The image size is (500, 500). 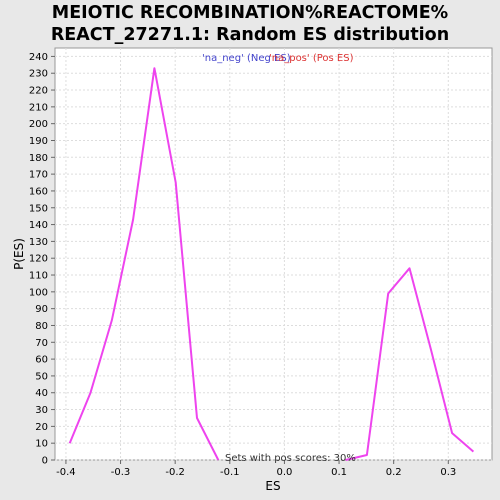 What do you see at coordinates (256, 469) in the screenshot?
I see `x-axis-ticks: -0.4 -0.3 -0.2 -0.1 0.0 0.1 0.2 0.3` at bounding box center [256, 469].